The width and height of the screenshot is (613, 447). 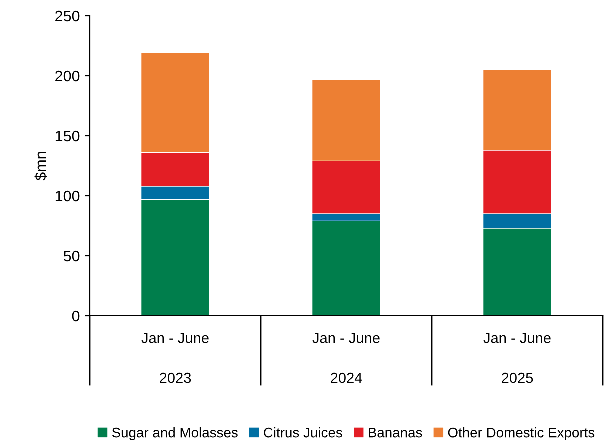 I want to click on category-label: Jan - June 2025, so click(x=517, y=358).